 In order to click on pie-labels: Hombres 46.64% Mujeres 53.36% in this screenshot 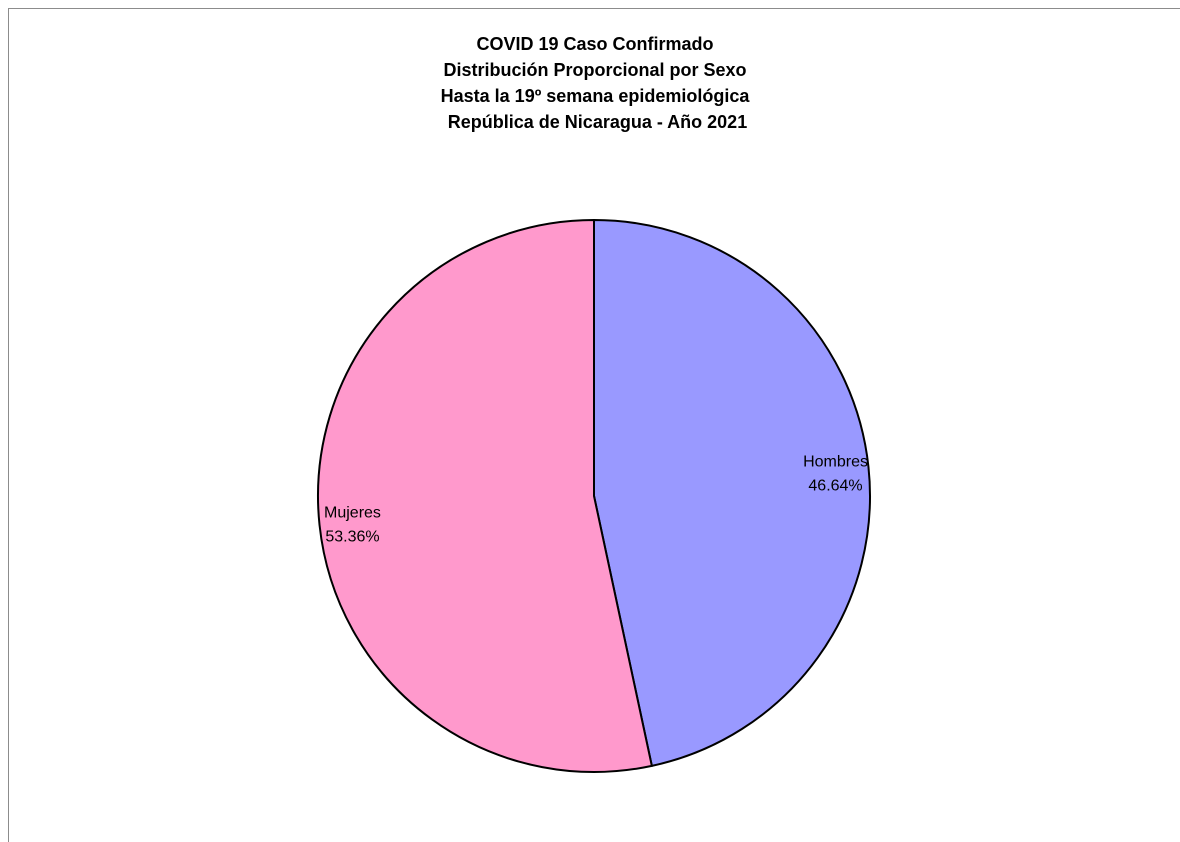, I will do `click(596, 499)`.